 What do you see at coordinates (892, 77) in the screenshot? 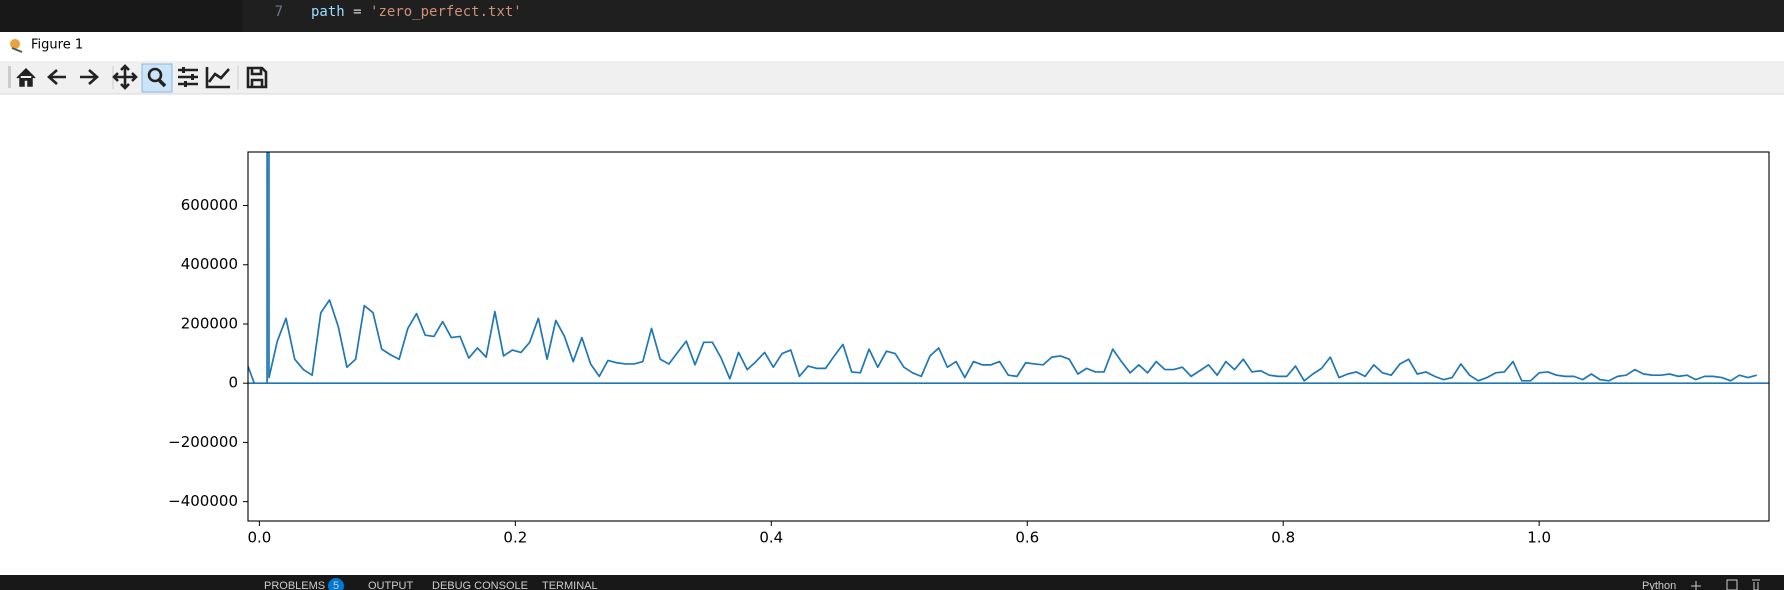
I see `toolbar` at bounding box center [892, 77].